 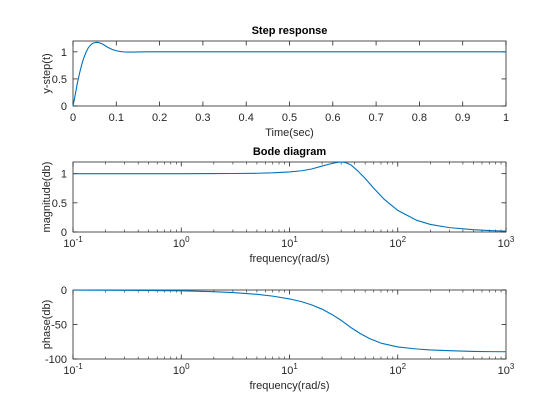 I want to click on x-axis-label: Time(sec), so click(x=289, y=133).